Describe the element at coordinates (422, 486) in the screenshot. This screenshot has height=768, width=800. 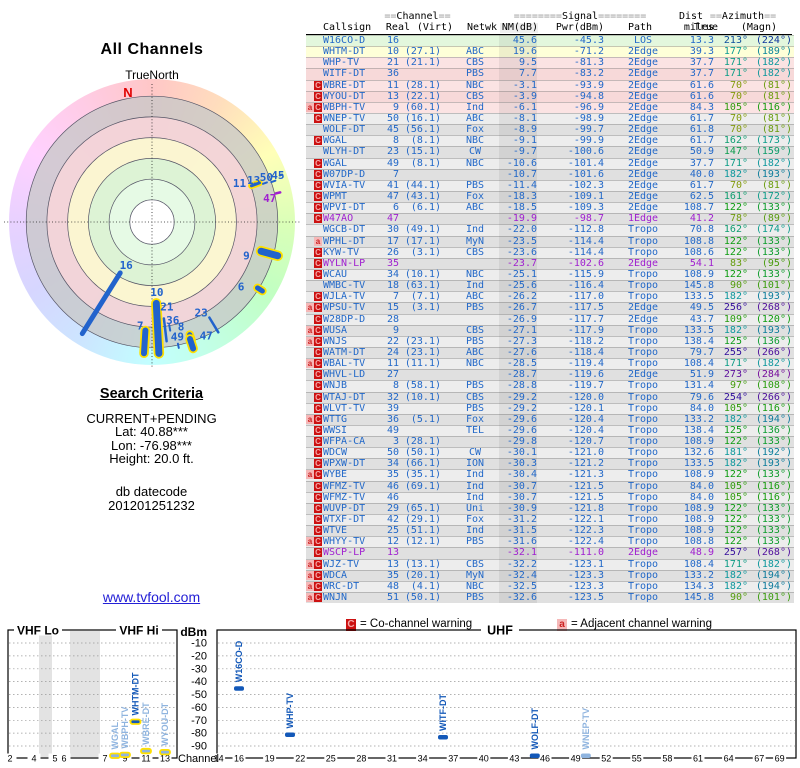
I see `virtual-channel-cell: (69.1)` at that location.